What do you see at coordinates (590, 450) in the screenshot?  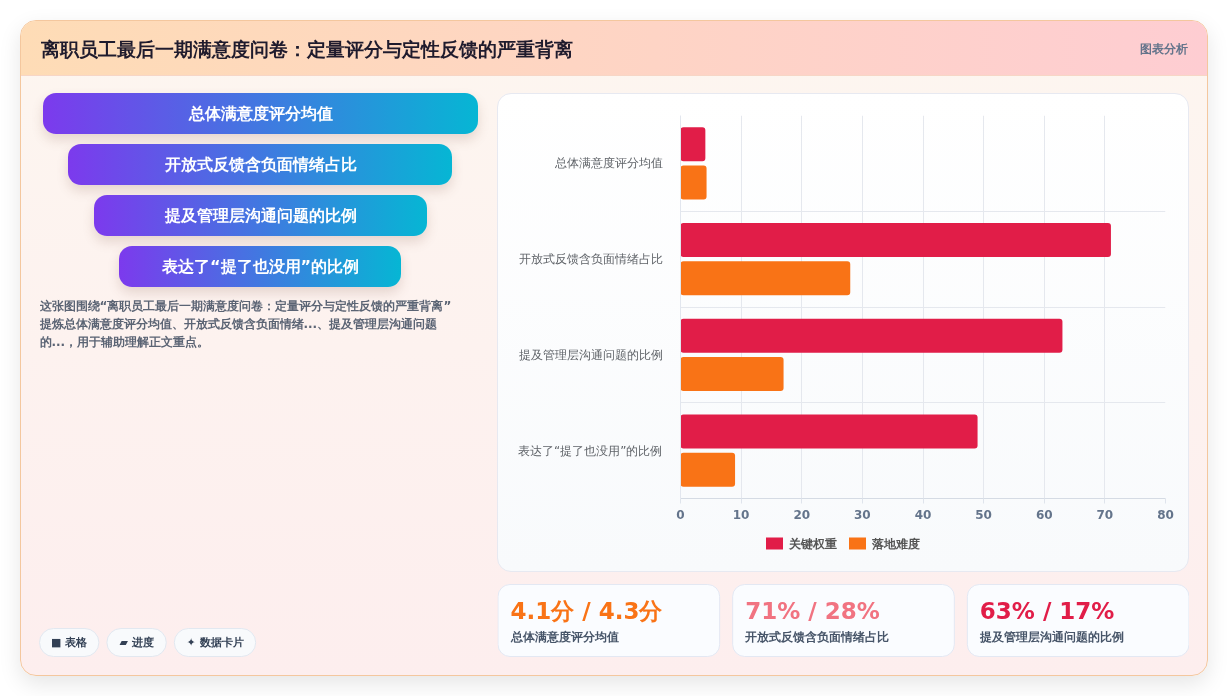 I see `y-tick-label: 表达了“提了也没用”的比例` at bounding box center [590, 450].